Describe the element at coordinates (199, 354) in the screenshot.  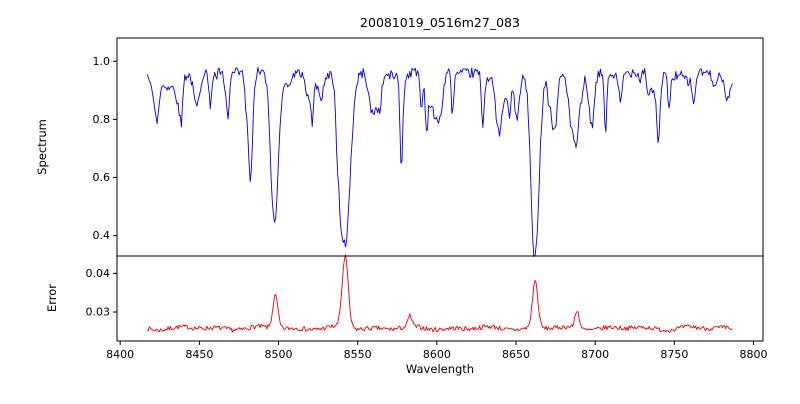
I see `x-tick-label: 8450` at that location.